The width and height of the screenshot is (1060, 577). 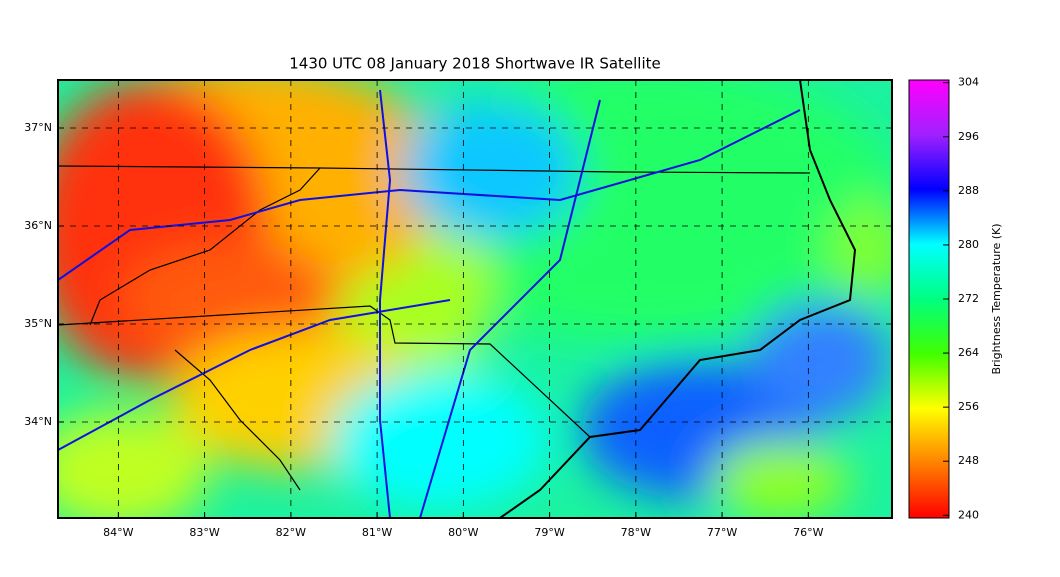 I want to click on colorbar-tick-label: 280, so click(x=968, y=244).